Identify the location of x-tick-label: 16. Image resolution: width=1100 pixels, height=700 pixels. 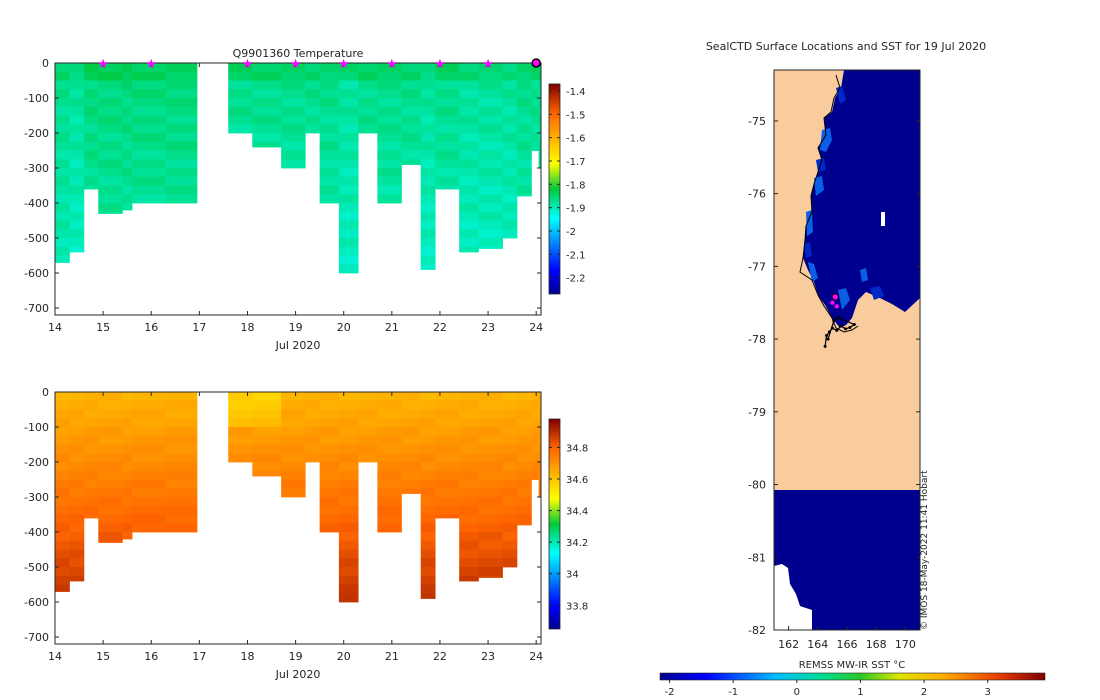
(151, 656).